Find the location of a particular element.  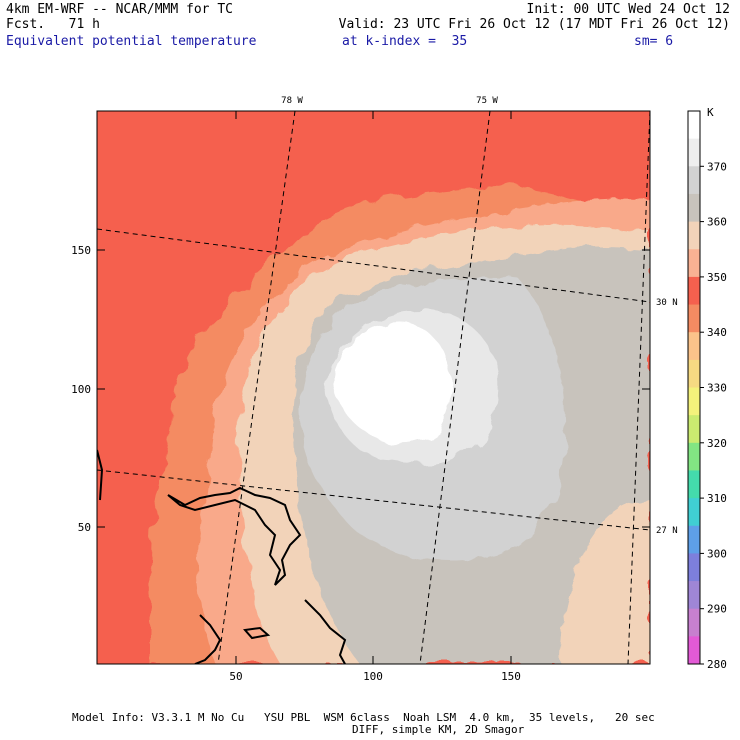

smoothing-label: sm= 6 is located at coordinates (654, 41).